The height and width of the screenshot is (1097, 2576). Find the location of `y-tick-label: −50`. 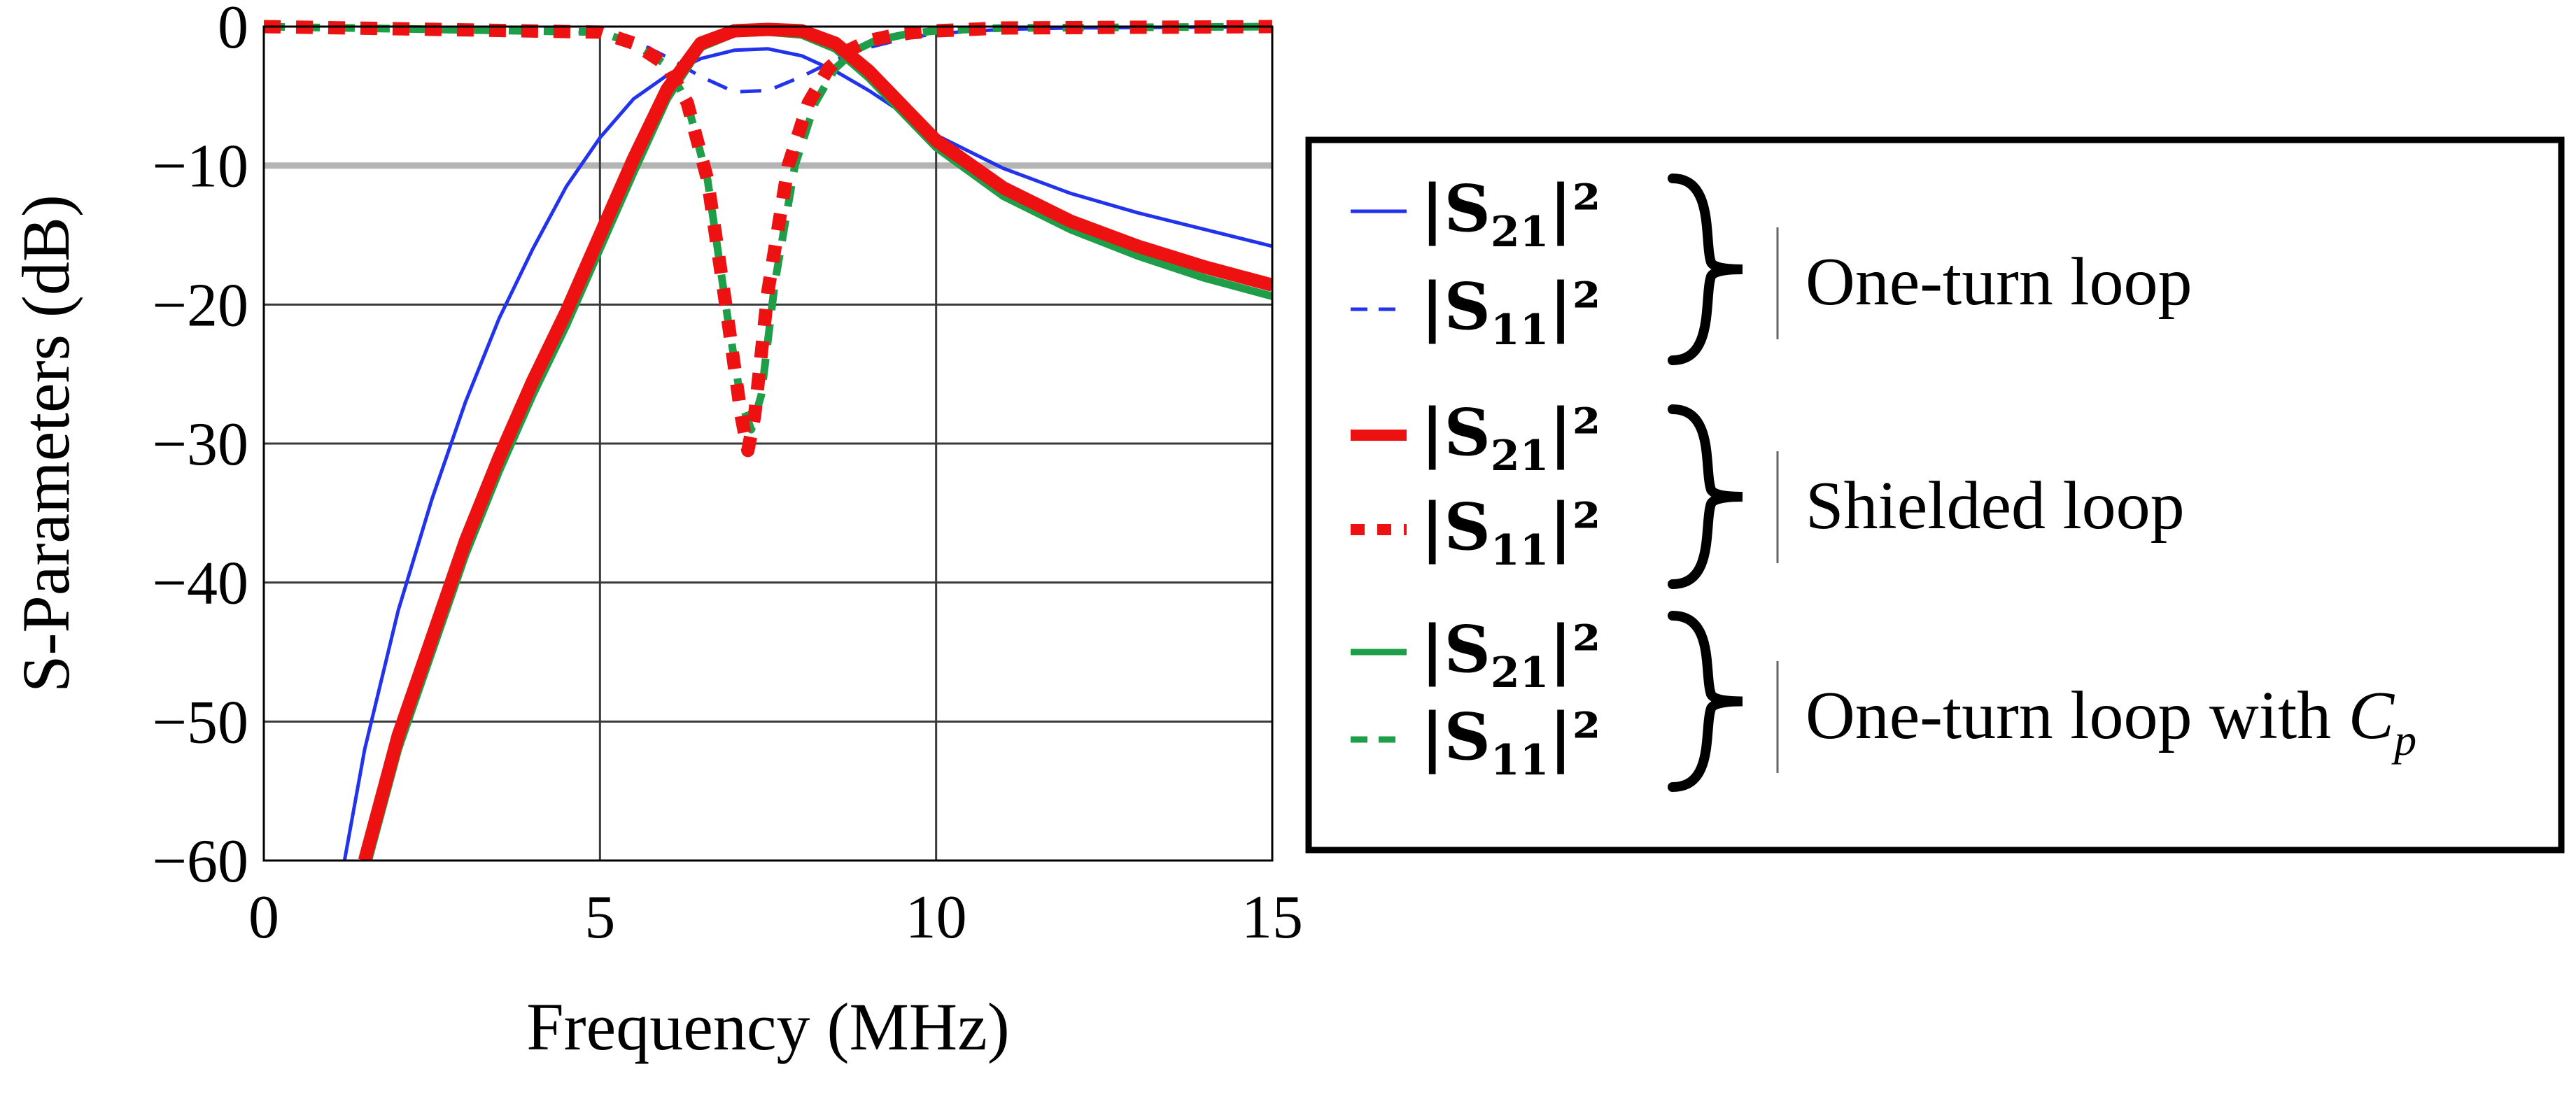

y-tick-label: −50 is located at coordinates (200, 722).